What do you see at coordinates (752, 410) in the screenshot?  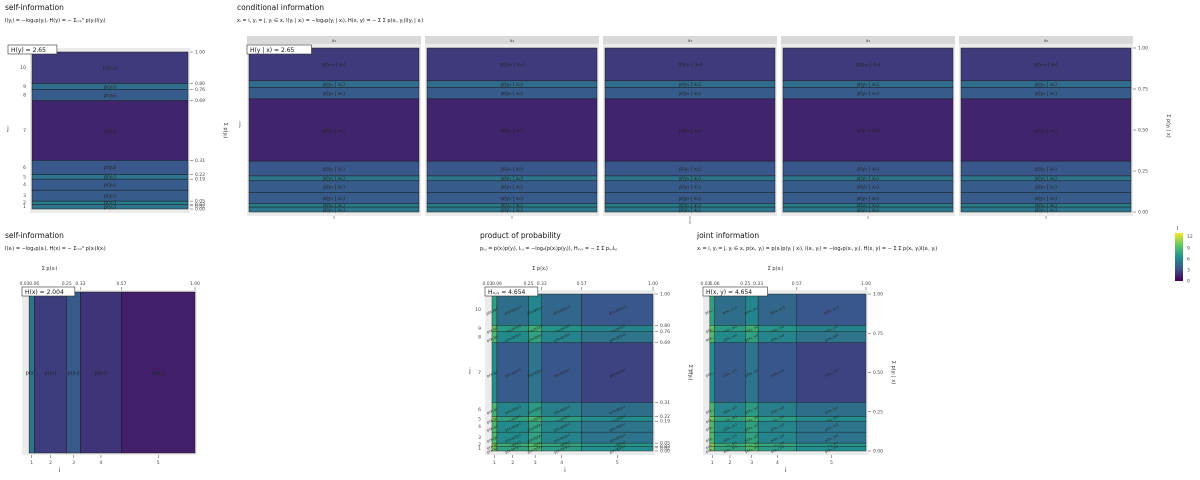 I see `joint-cell-label-x3-y6: p(x₃, y₆)` at bounding box center [752, 410].